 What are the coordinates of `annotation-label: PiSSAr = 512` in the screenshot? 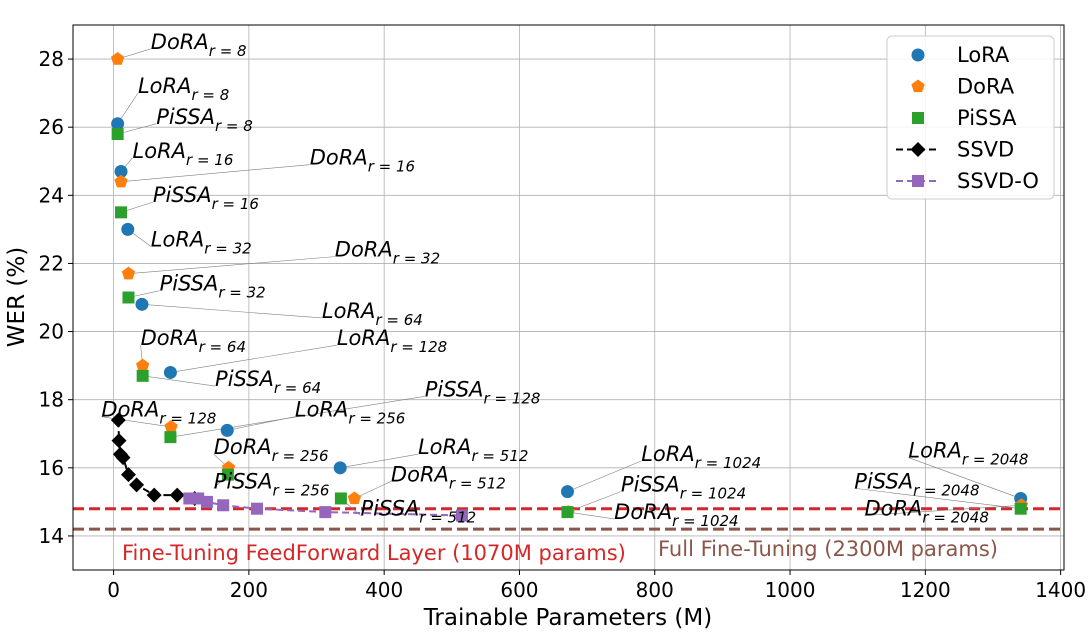 It's located at (418, 512).